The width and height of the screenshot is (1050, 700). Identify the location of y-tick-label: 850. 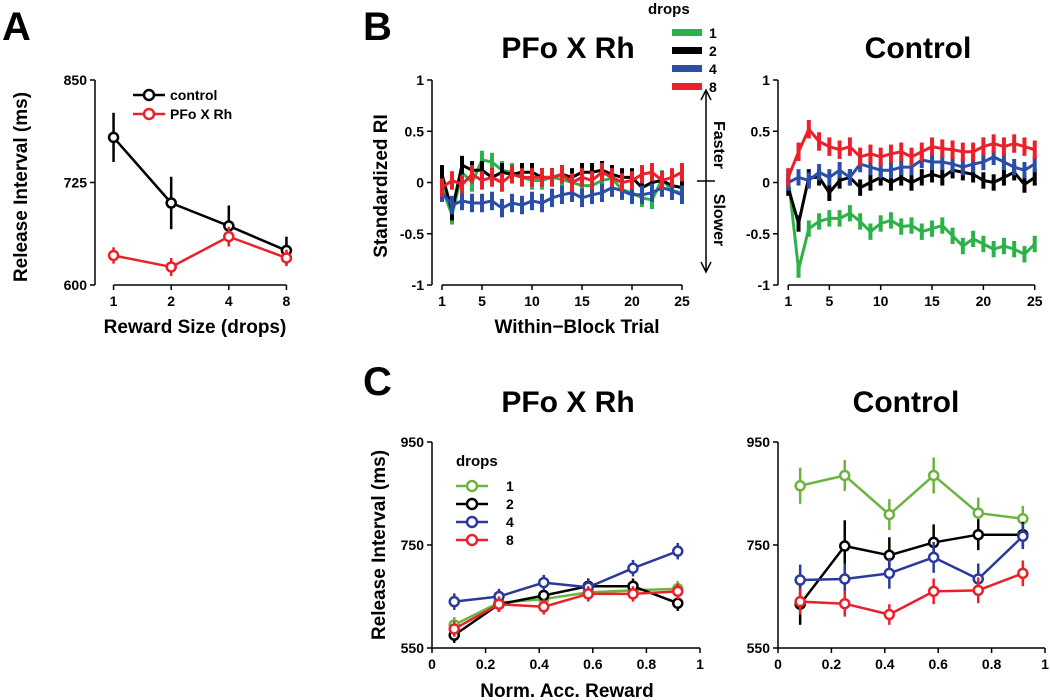
(76, 80).